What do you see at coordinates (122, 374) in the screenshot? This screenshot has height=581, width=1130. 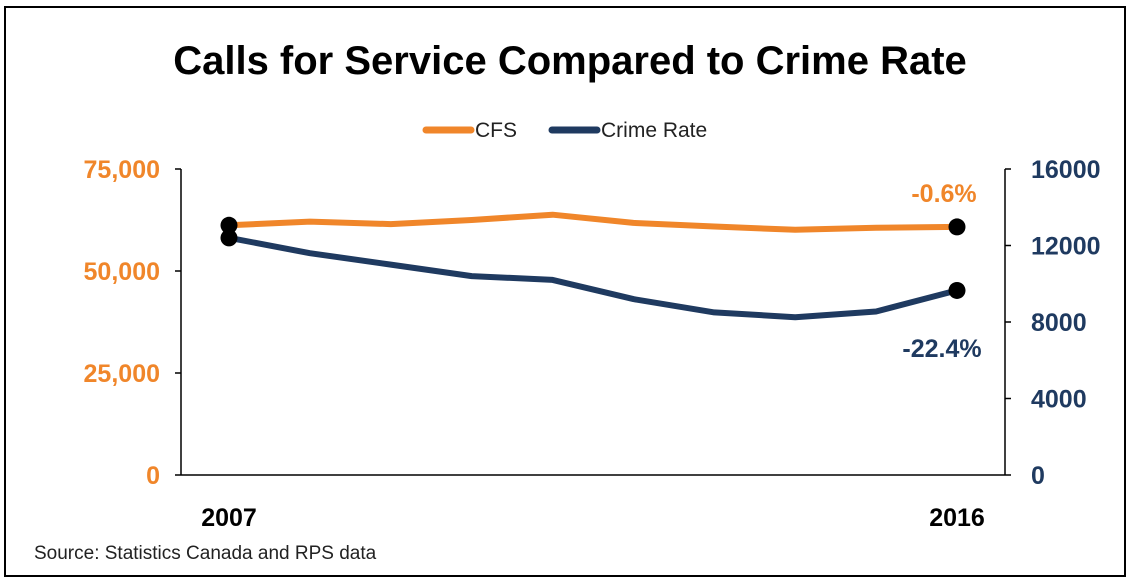 I see `left-tick-label: 25,000` at bounding box center [122, 374].